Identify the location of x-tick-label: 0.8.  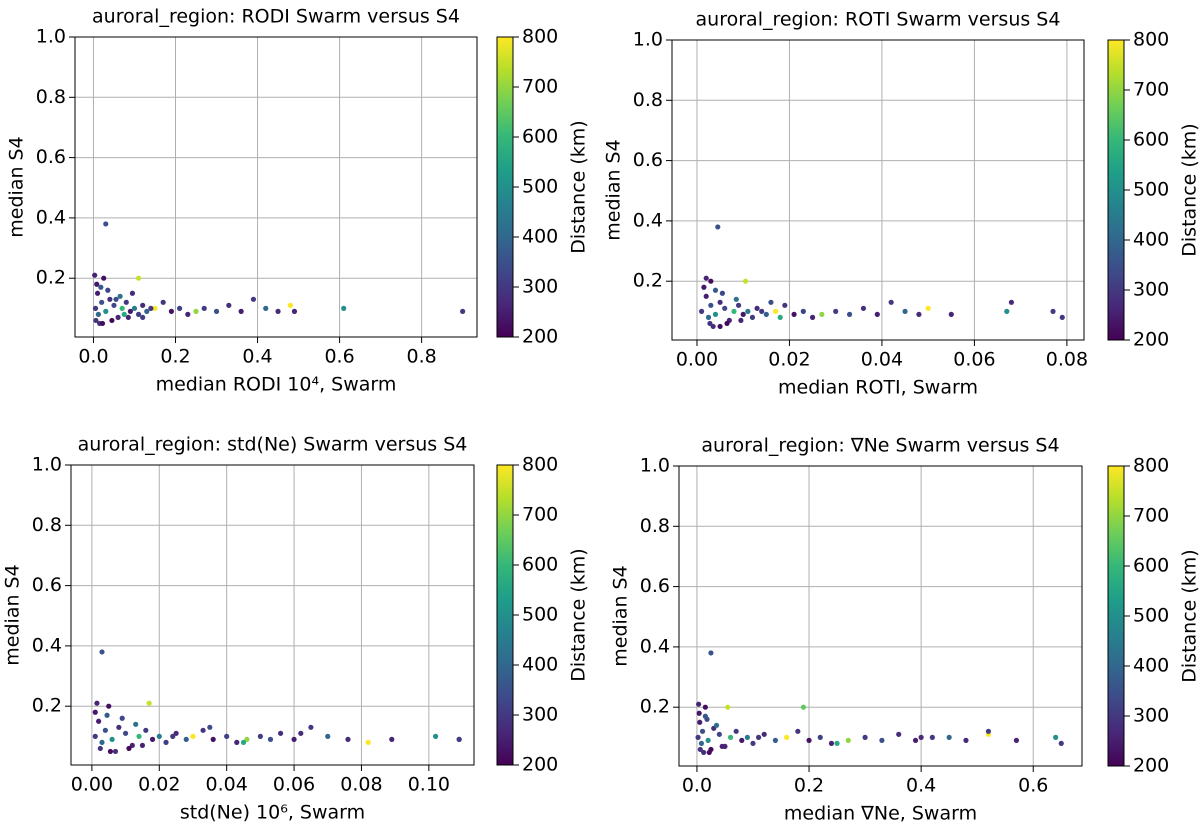
(422, 357).